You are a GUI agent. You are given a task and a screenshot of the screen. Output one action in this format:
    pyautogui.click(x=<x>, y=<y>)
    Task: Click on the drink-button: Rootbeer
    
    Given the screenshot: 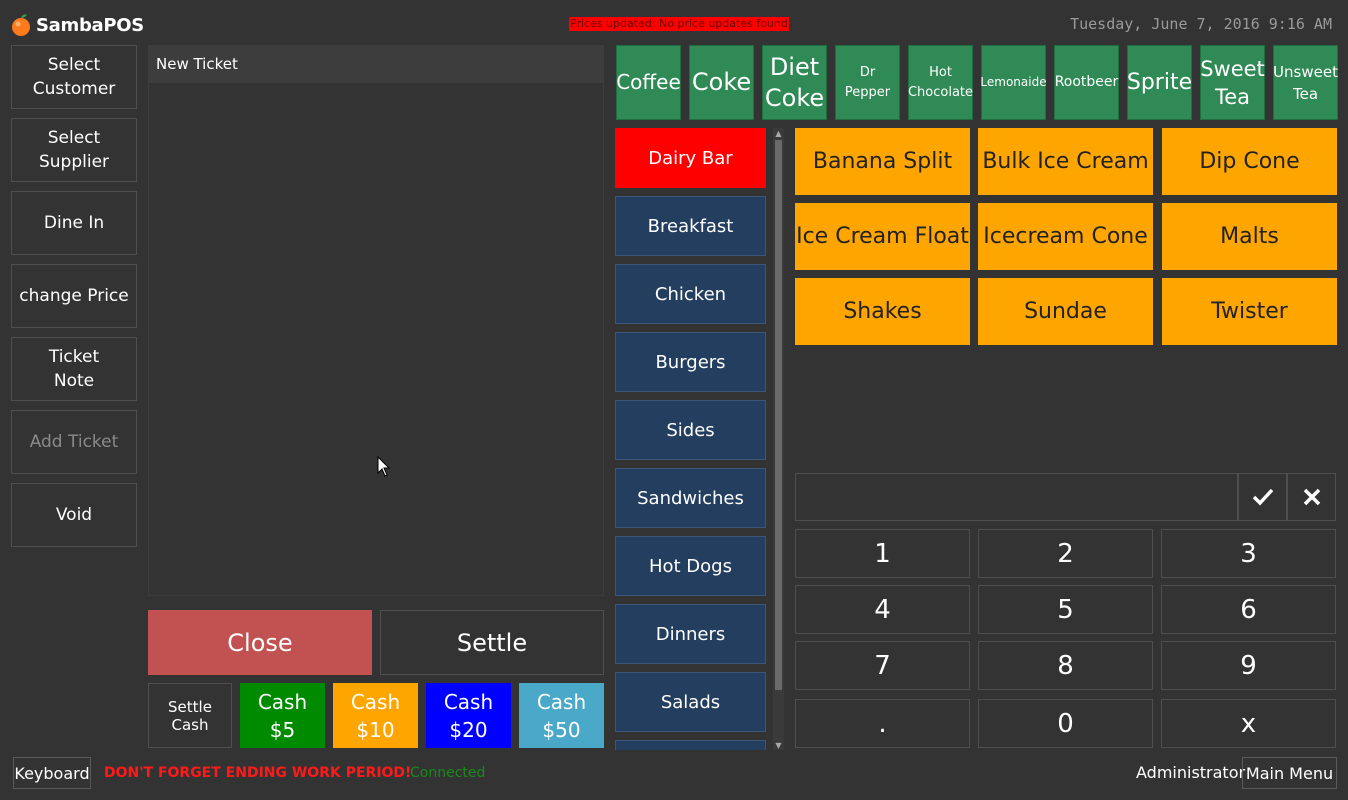 What is the action you would take?
    pyautogui.click(x=1086, y=82)
    